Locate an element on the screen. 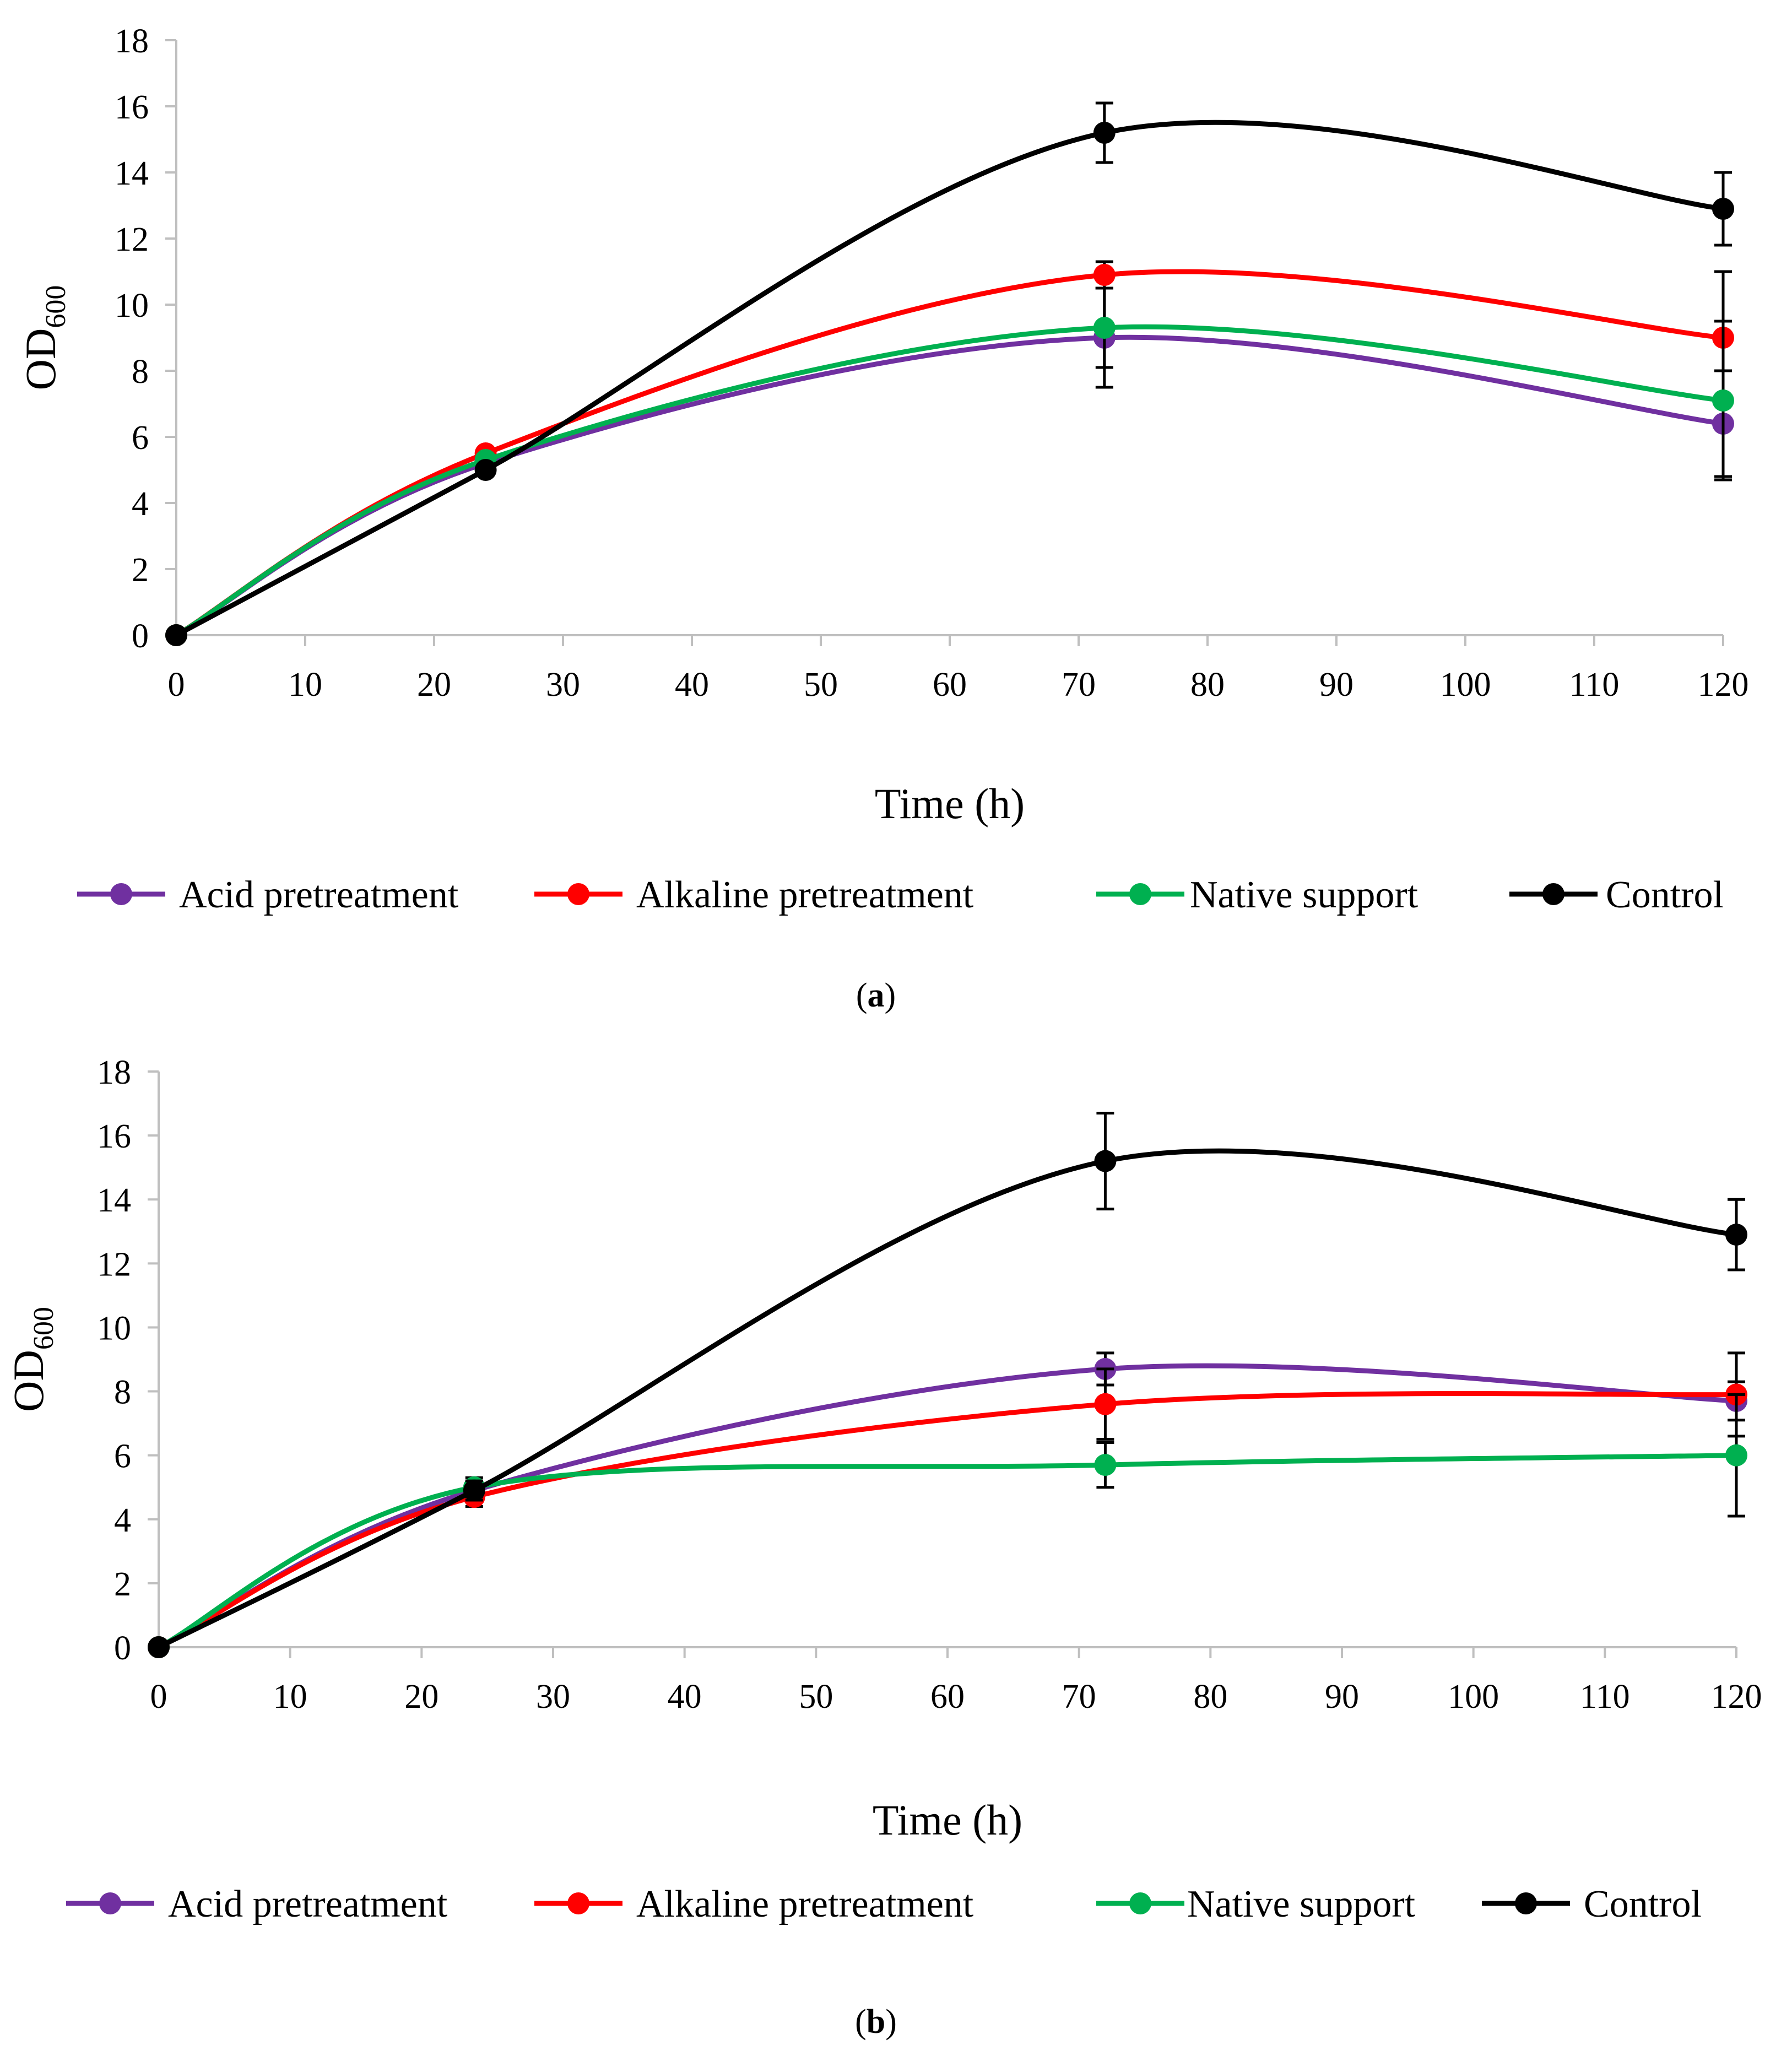 This screenshot has width=1792, height=2056. chart-b-data-point-alkaline-pretreatment is located at coordinates (1105, 1404).